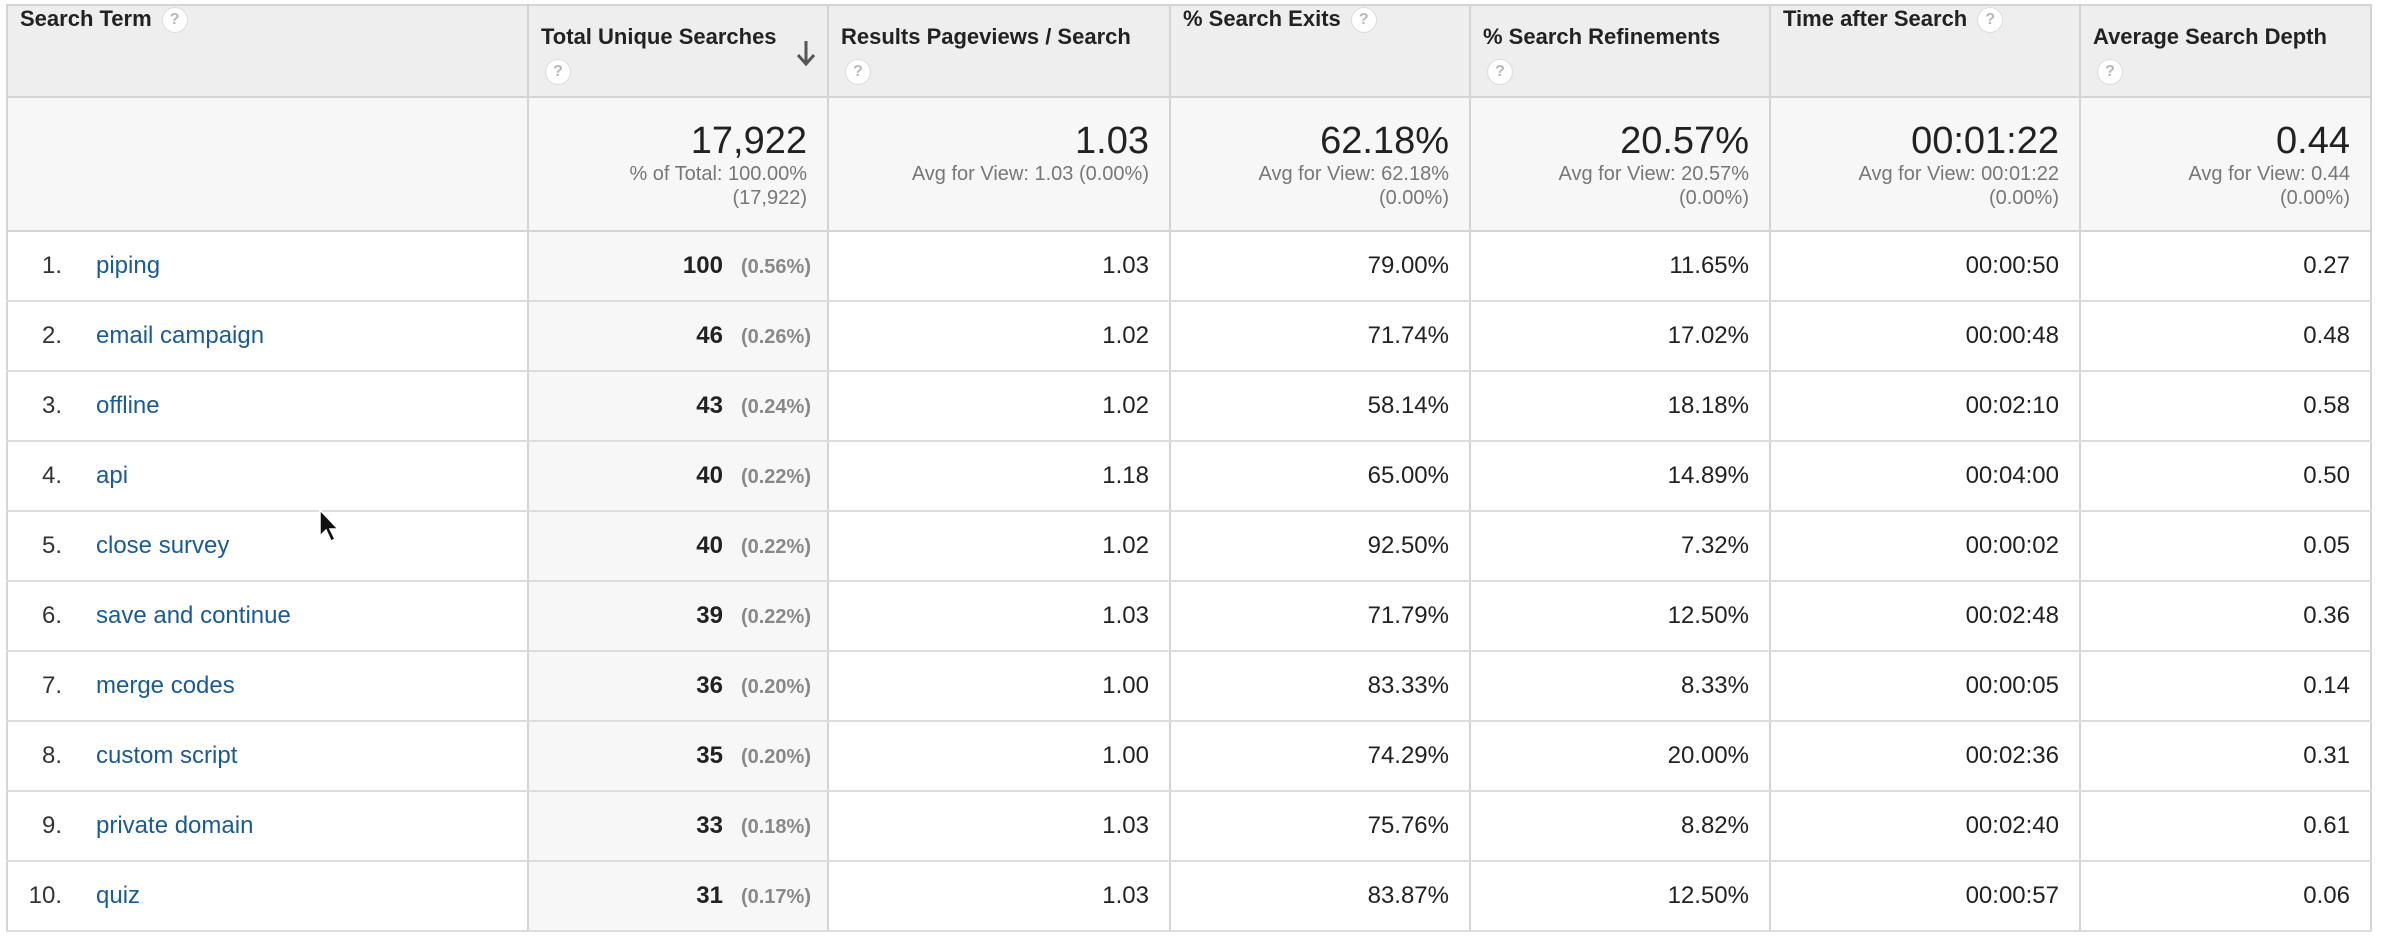 The width and height of the screenshot is (2382, 950). I want to click on row-index: 6., so click(51, 615).